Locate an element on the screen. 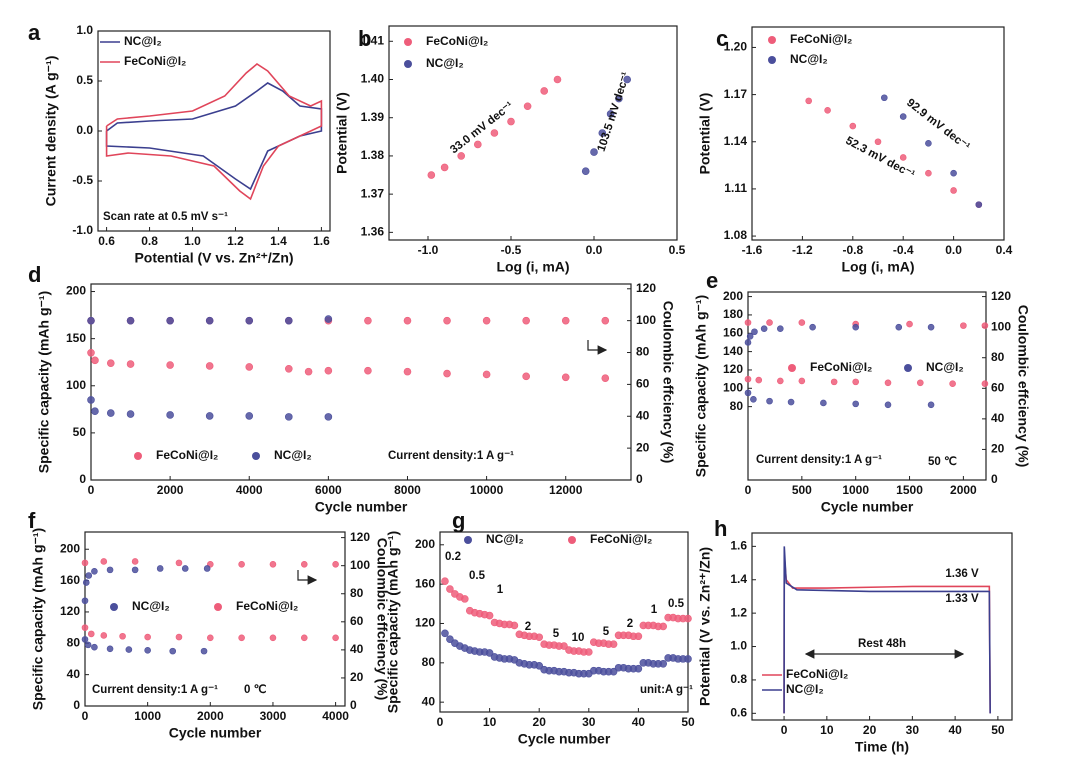 The image size is (1080, 778). y-tick-label: 1.4 is located at coordinates (738, 579).